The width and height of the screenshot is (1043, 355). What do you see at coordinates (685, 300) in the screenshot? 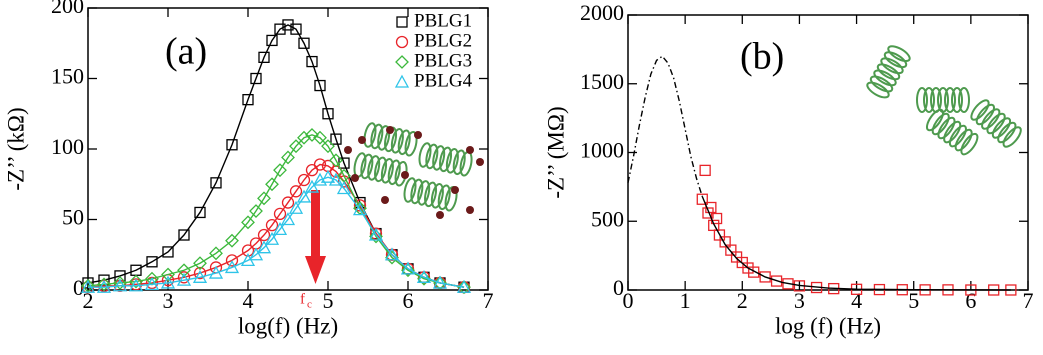
I see `x-tick-label: 1` at bounding box center [685, 300].